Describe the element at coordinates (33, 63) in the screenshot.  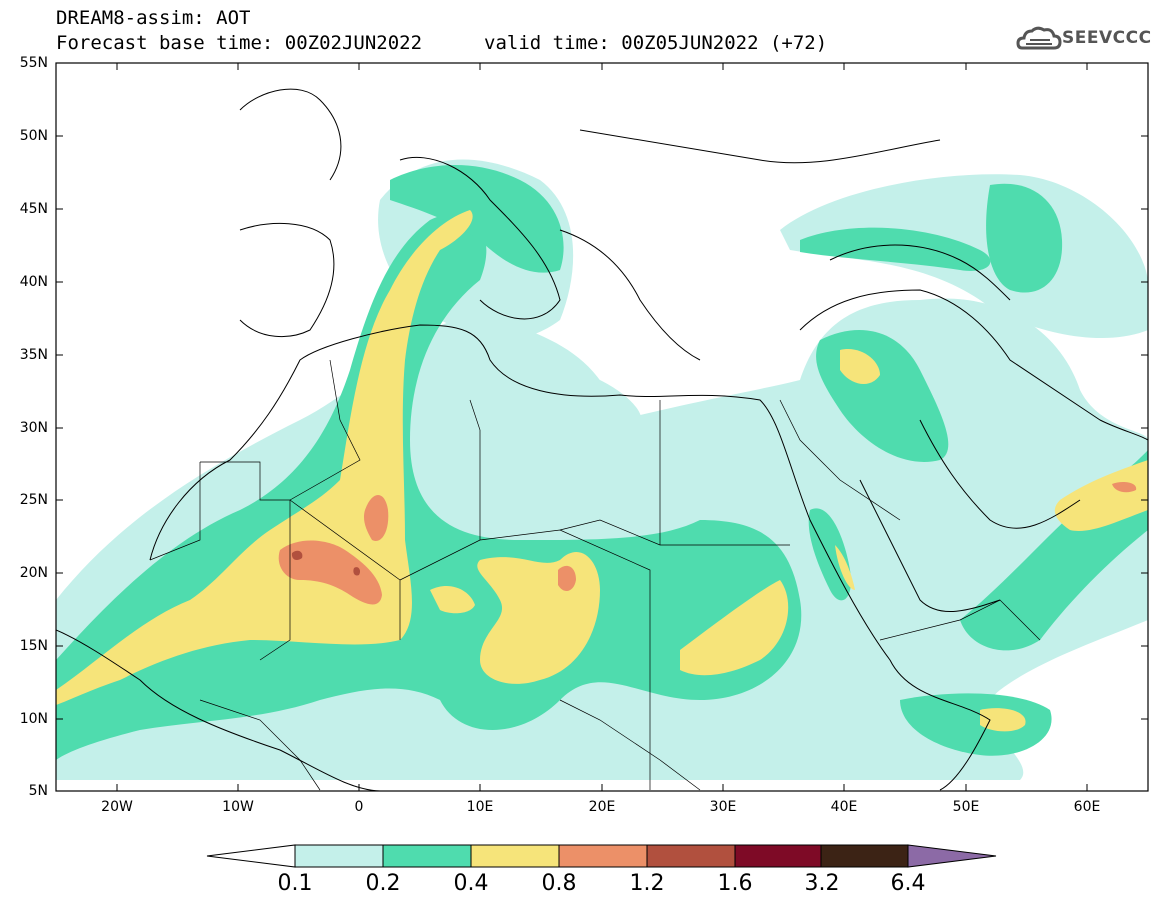
I see `lat-label: 55N` at that location.